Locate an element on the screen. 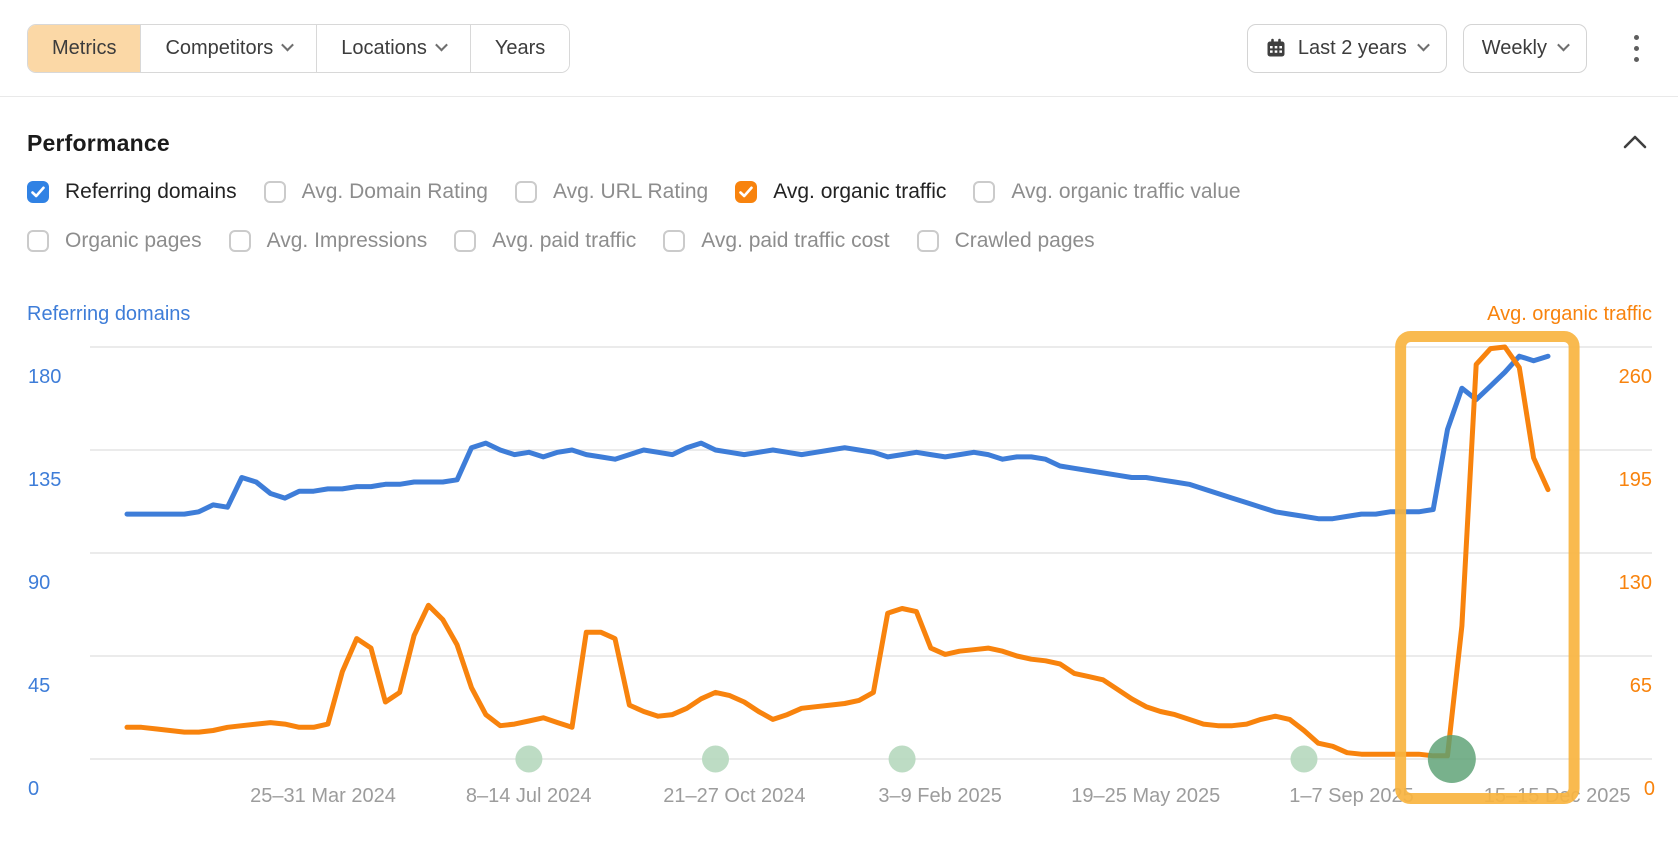 The width and height of the screenshot is (1678, 868). metric-checkbox-avg-impressions: Avg. Impressions is located at coordinates (328, 241).